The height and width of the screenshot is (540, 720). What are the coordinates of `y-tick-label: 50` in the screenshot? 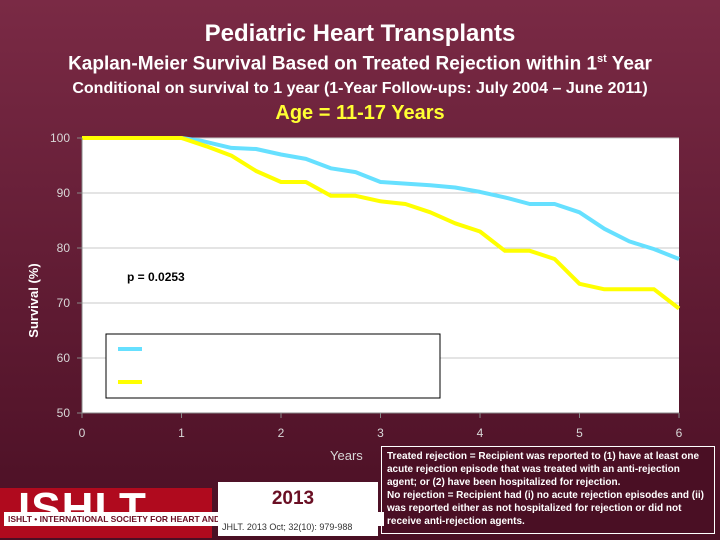 It's located at (64, 413).